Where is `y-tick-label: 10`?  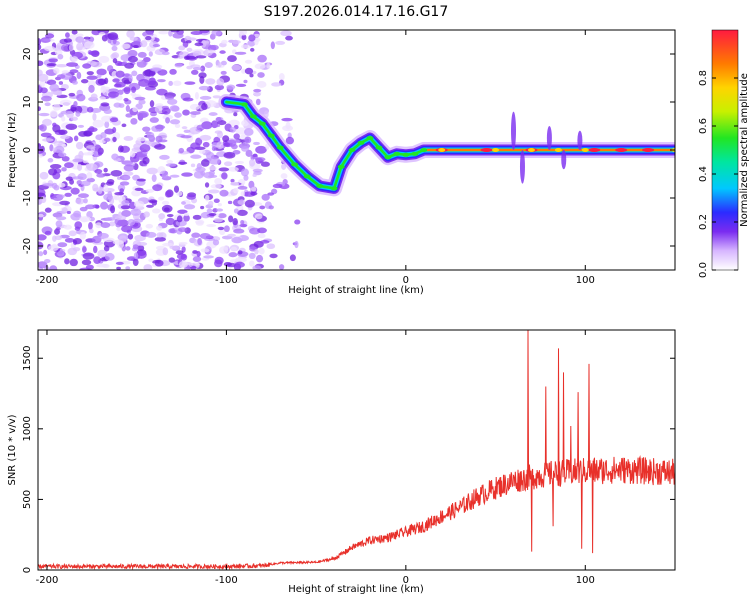 y-tick-label: 10 is located at coordinates (27, 102).